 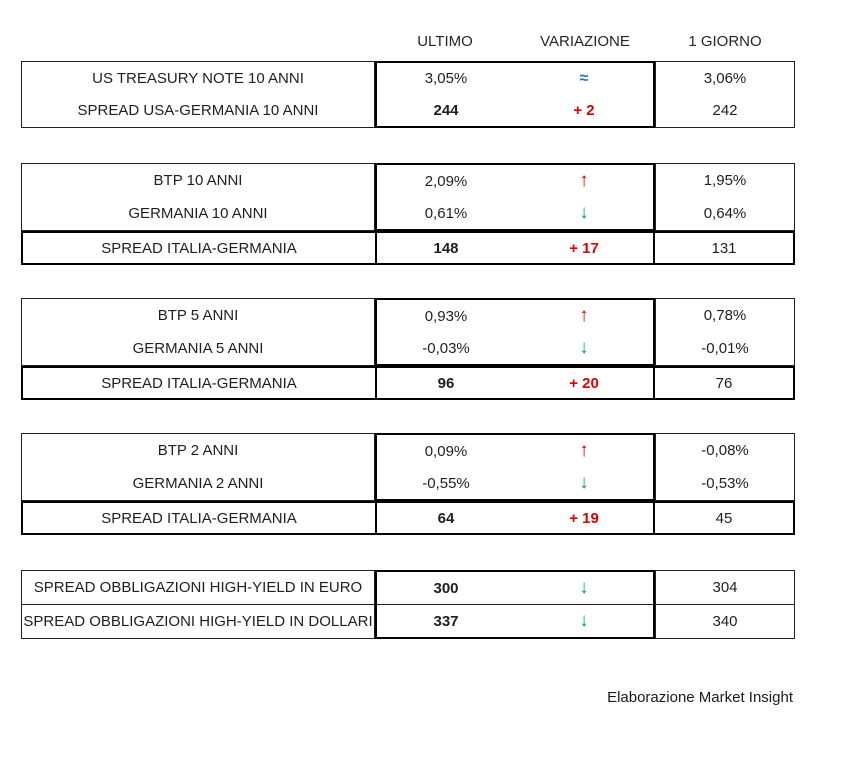 I want to click on row-label: US TREASURY NOTE 10 ANNI, so click(x=198, y=78).